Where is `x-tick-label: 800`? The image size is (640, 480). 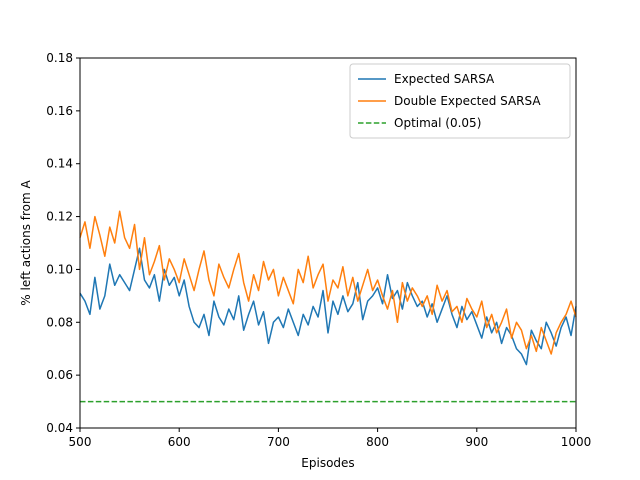
x-tick-label: 800 is located at coordinates (377, 442).